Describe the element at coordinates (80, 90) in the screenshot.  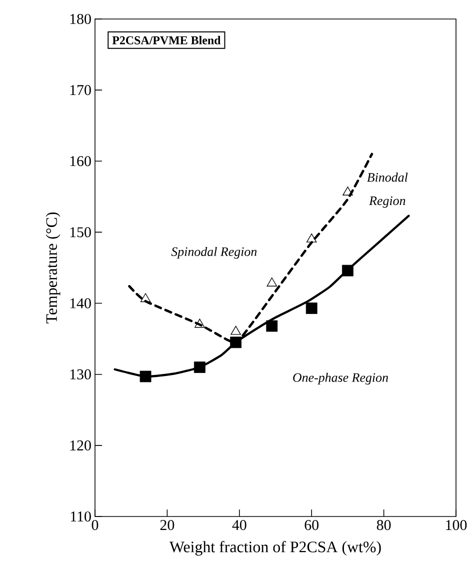
I see `y-tick-label: 170` at that location.